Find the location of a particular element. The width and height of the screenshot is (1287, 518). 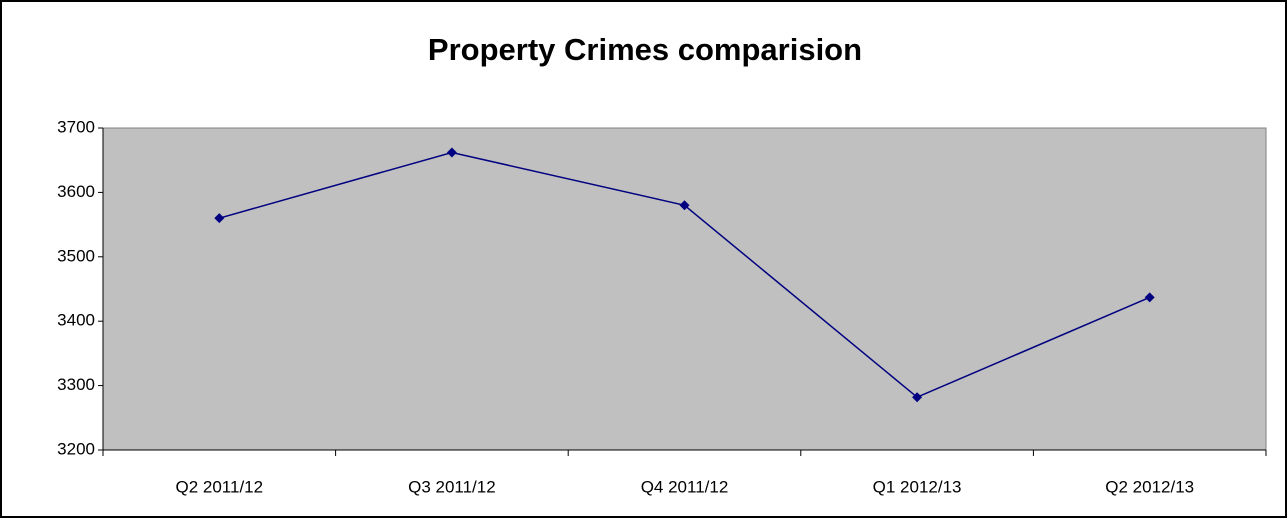

y-tick-label: 3500 is located at coordinates (76, 255).